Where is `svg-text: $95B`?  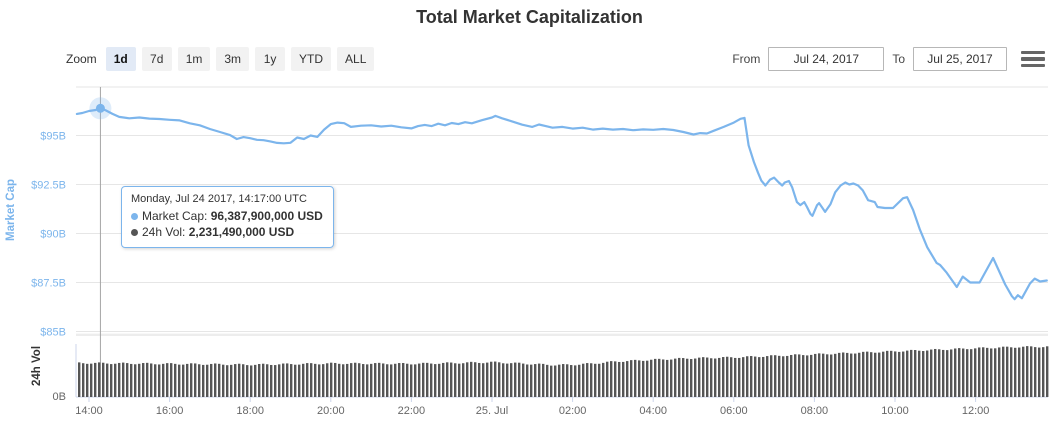
svg-text: $95B is located at coordinates (53, 137).